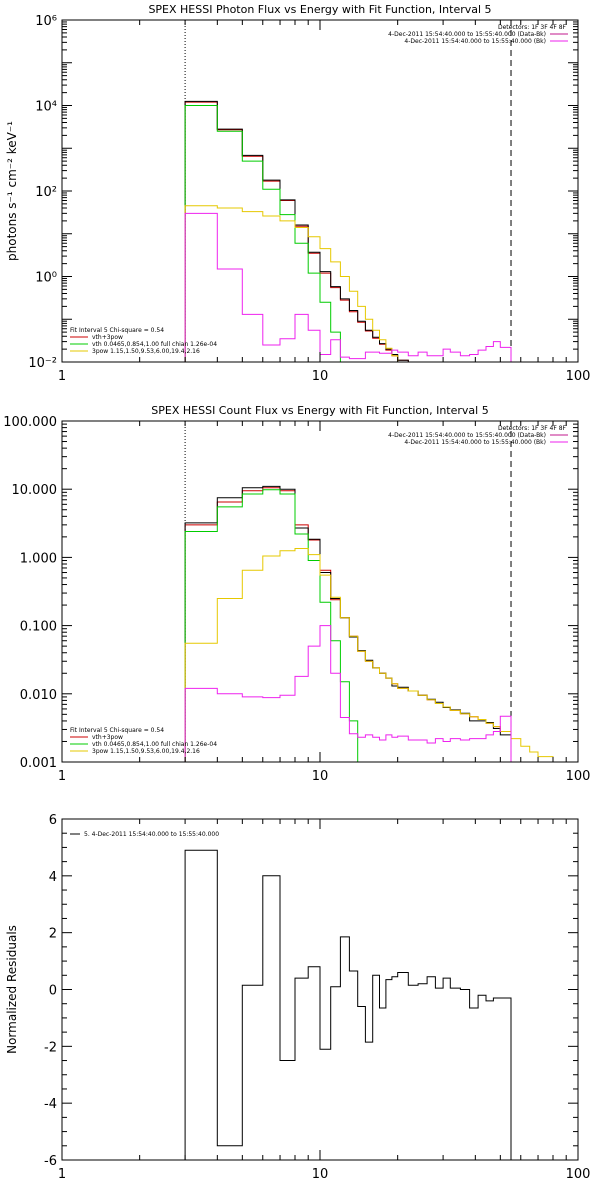  What do you see at coordinates (46, 192) in the screenshot?
I see `y-tick-label: 10²` at bounding box center [46, 192].